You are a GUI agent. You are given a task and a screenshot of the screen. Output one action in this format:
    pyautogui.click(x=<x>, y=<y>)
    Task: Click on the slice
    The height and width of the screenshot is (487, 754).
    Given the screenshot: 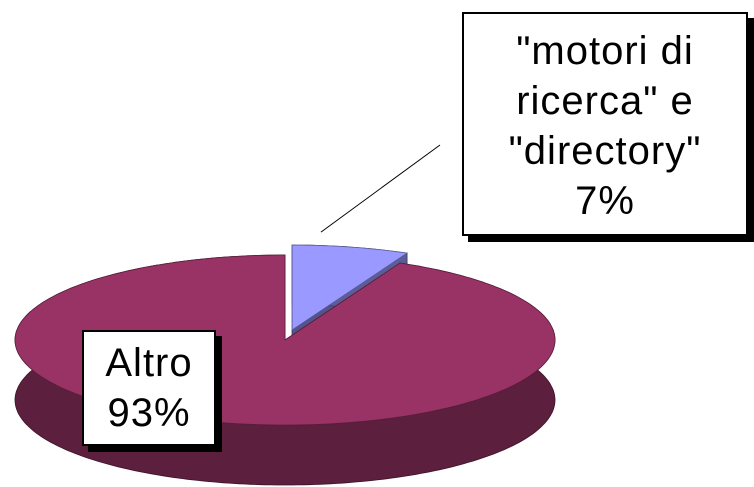 What is the action you would take?
    pyautogui.click(x=350, y=287)
    